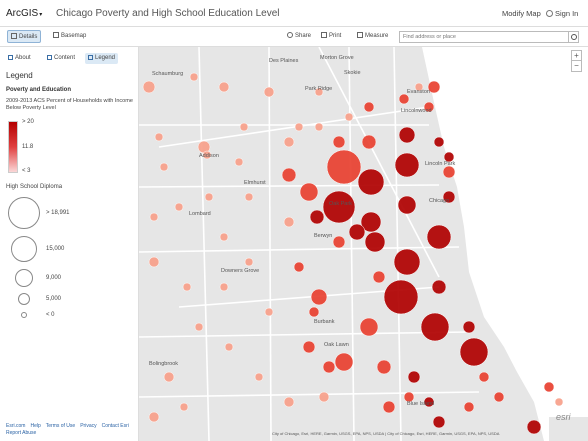 This screenshot has height=441, width=588. I want to click on zoom-in-button: +, so click(576, 55).